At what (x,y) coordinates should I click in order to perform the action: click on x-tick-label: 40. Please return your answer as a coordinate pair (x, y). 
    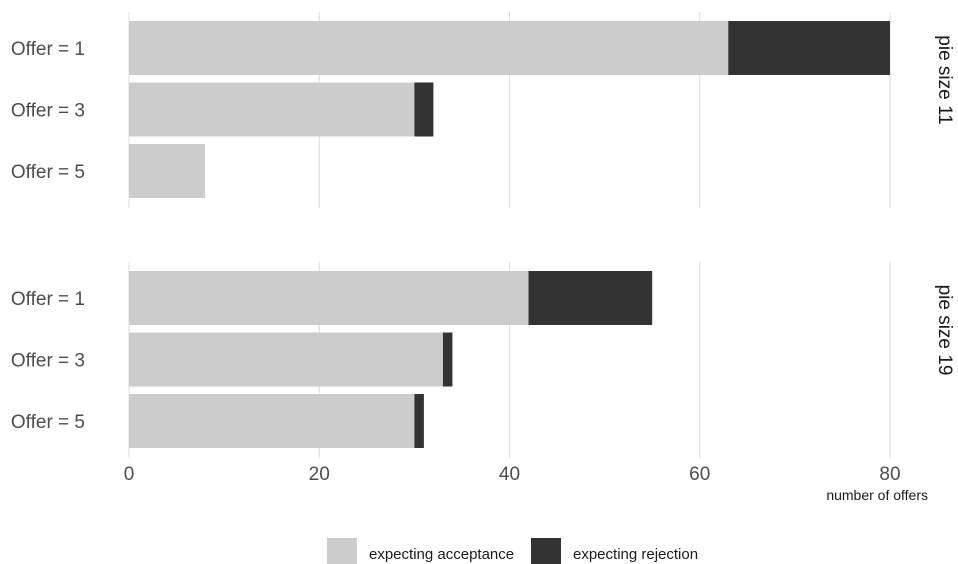
    Looking at the image, I should click on (509, 474).